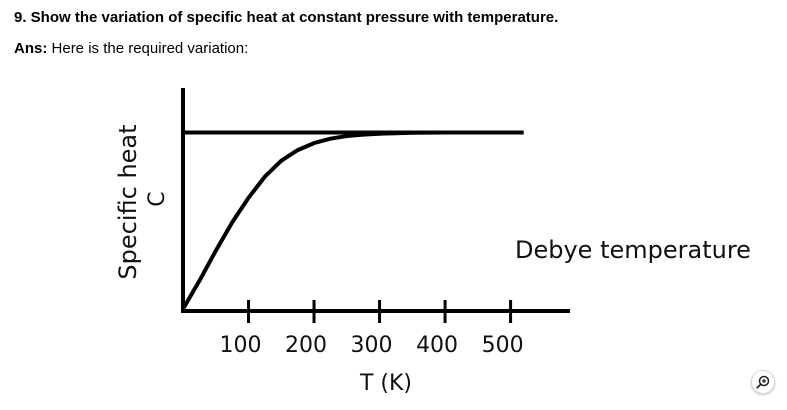  I want to click on x-tick-label: 400, so click(437, 345).